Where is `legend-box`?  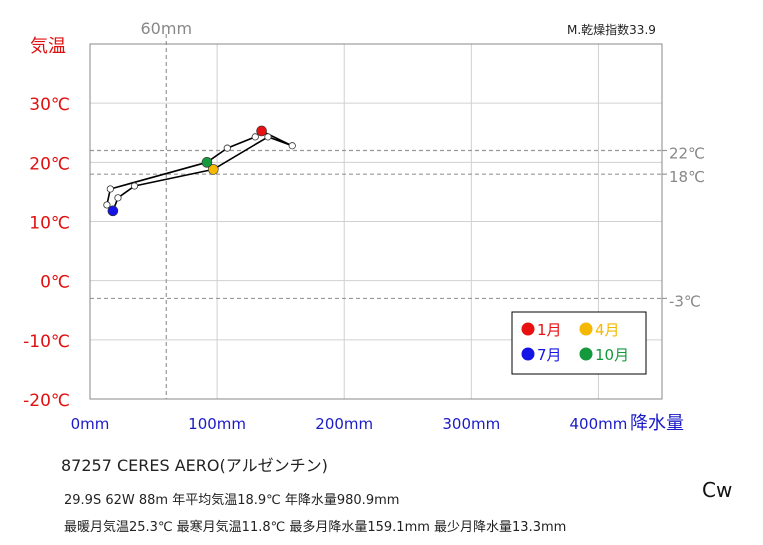 legend-box is located at coordinates (579, 343).